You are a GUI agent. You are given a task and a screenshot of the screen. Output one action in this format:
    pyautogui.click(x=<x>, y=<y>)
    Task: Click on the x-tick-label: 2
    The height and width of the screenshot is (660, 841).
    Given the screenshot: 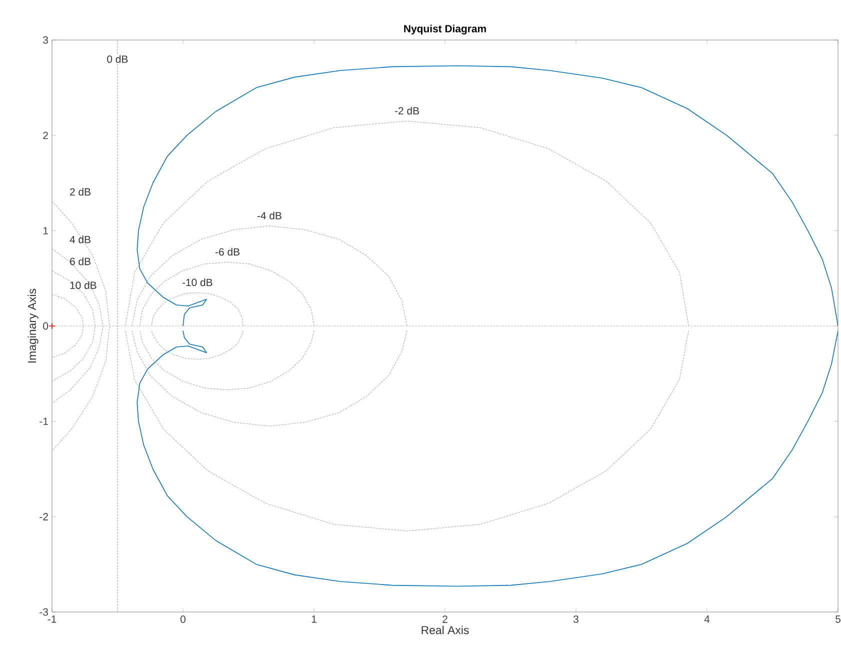 What is the action you would take?
    pyautogui.click(x=445, y=619)
    